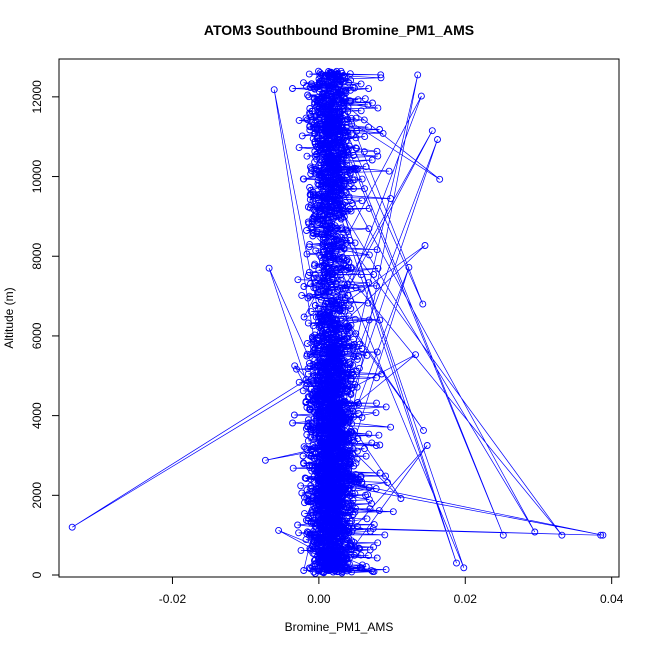 The image size is (650, 650). I want to click on y-axis: 0 2000 4000 6000 8000 10000 12000, so click(45, 329).